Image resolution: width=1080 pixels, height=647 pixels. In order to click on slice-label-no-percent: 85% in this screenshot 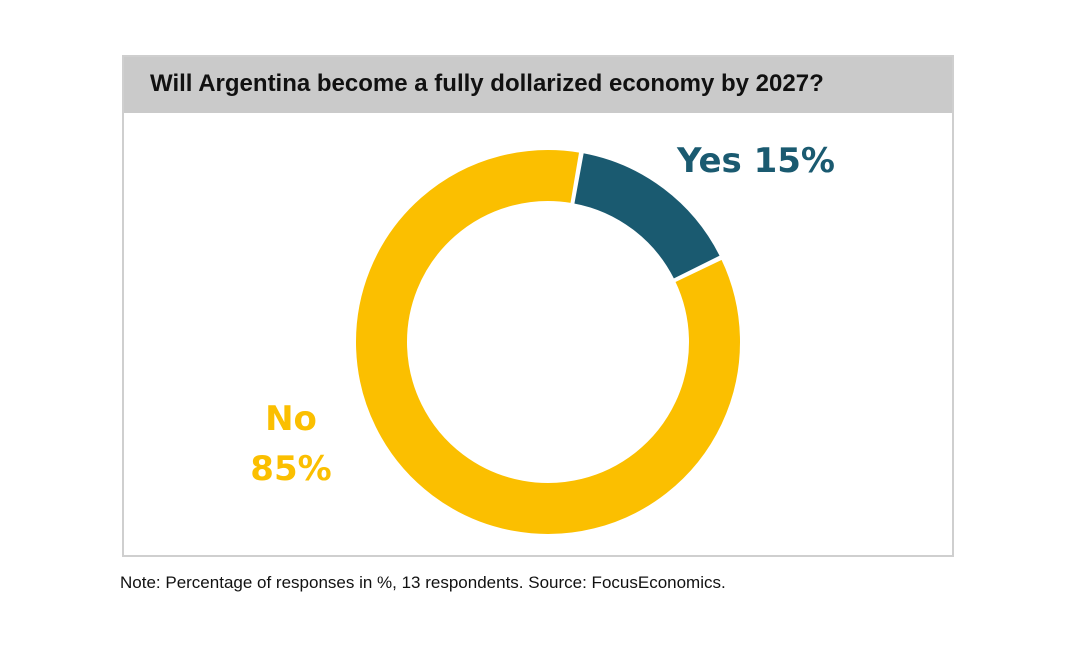, I will do `click(290, 469)`.